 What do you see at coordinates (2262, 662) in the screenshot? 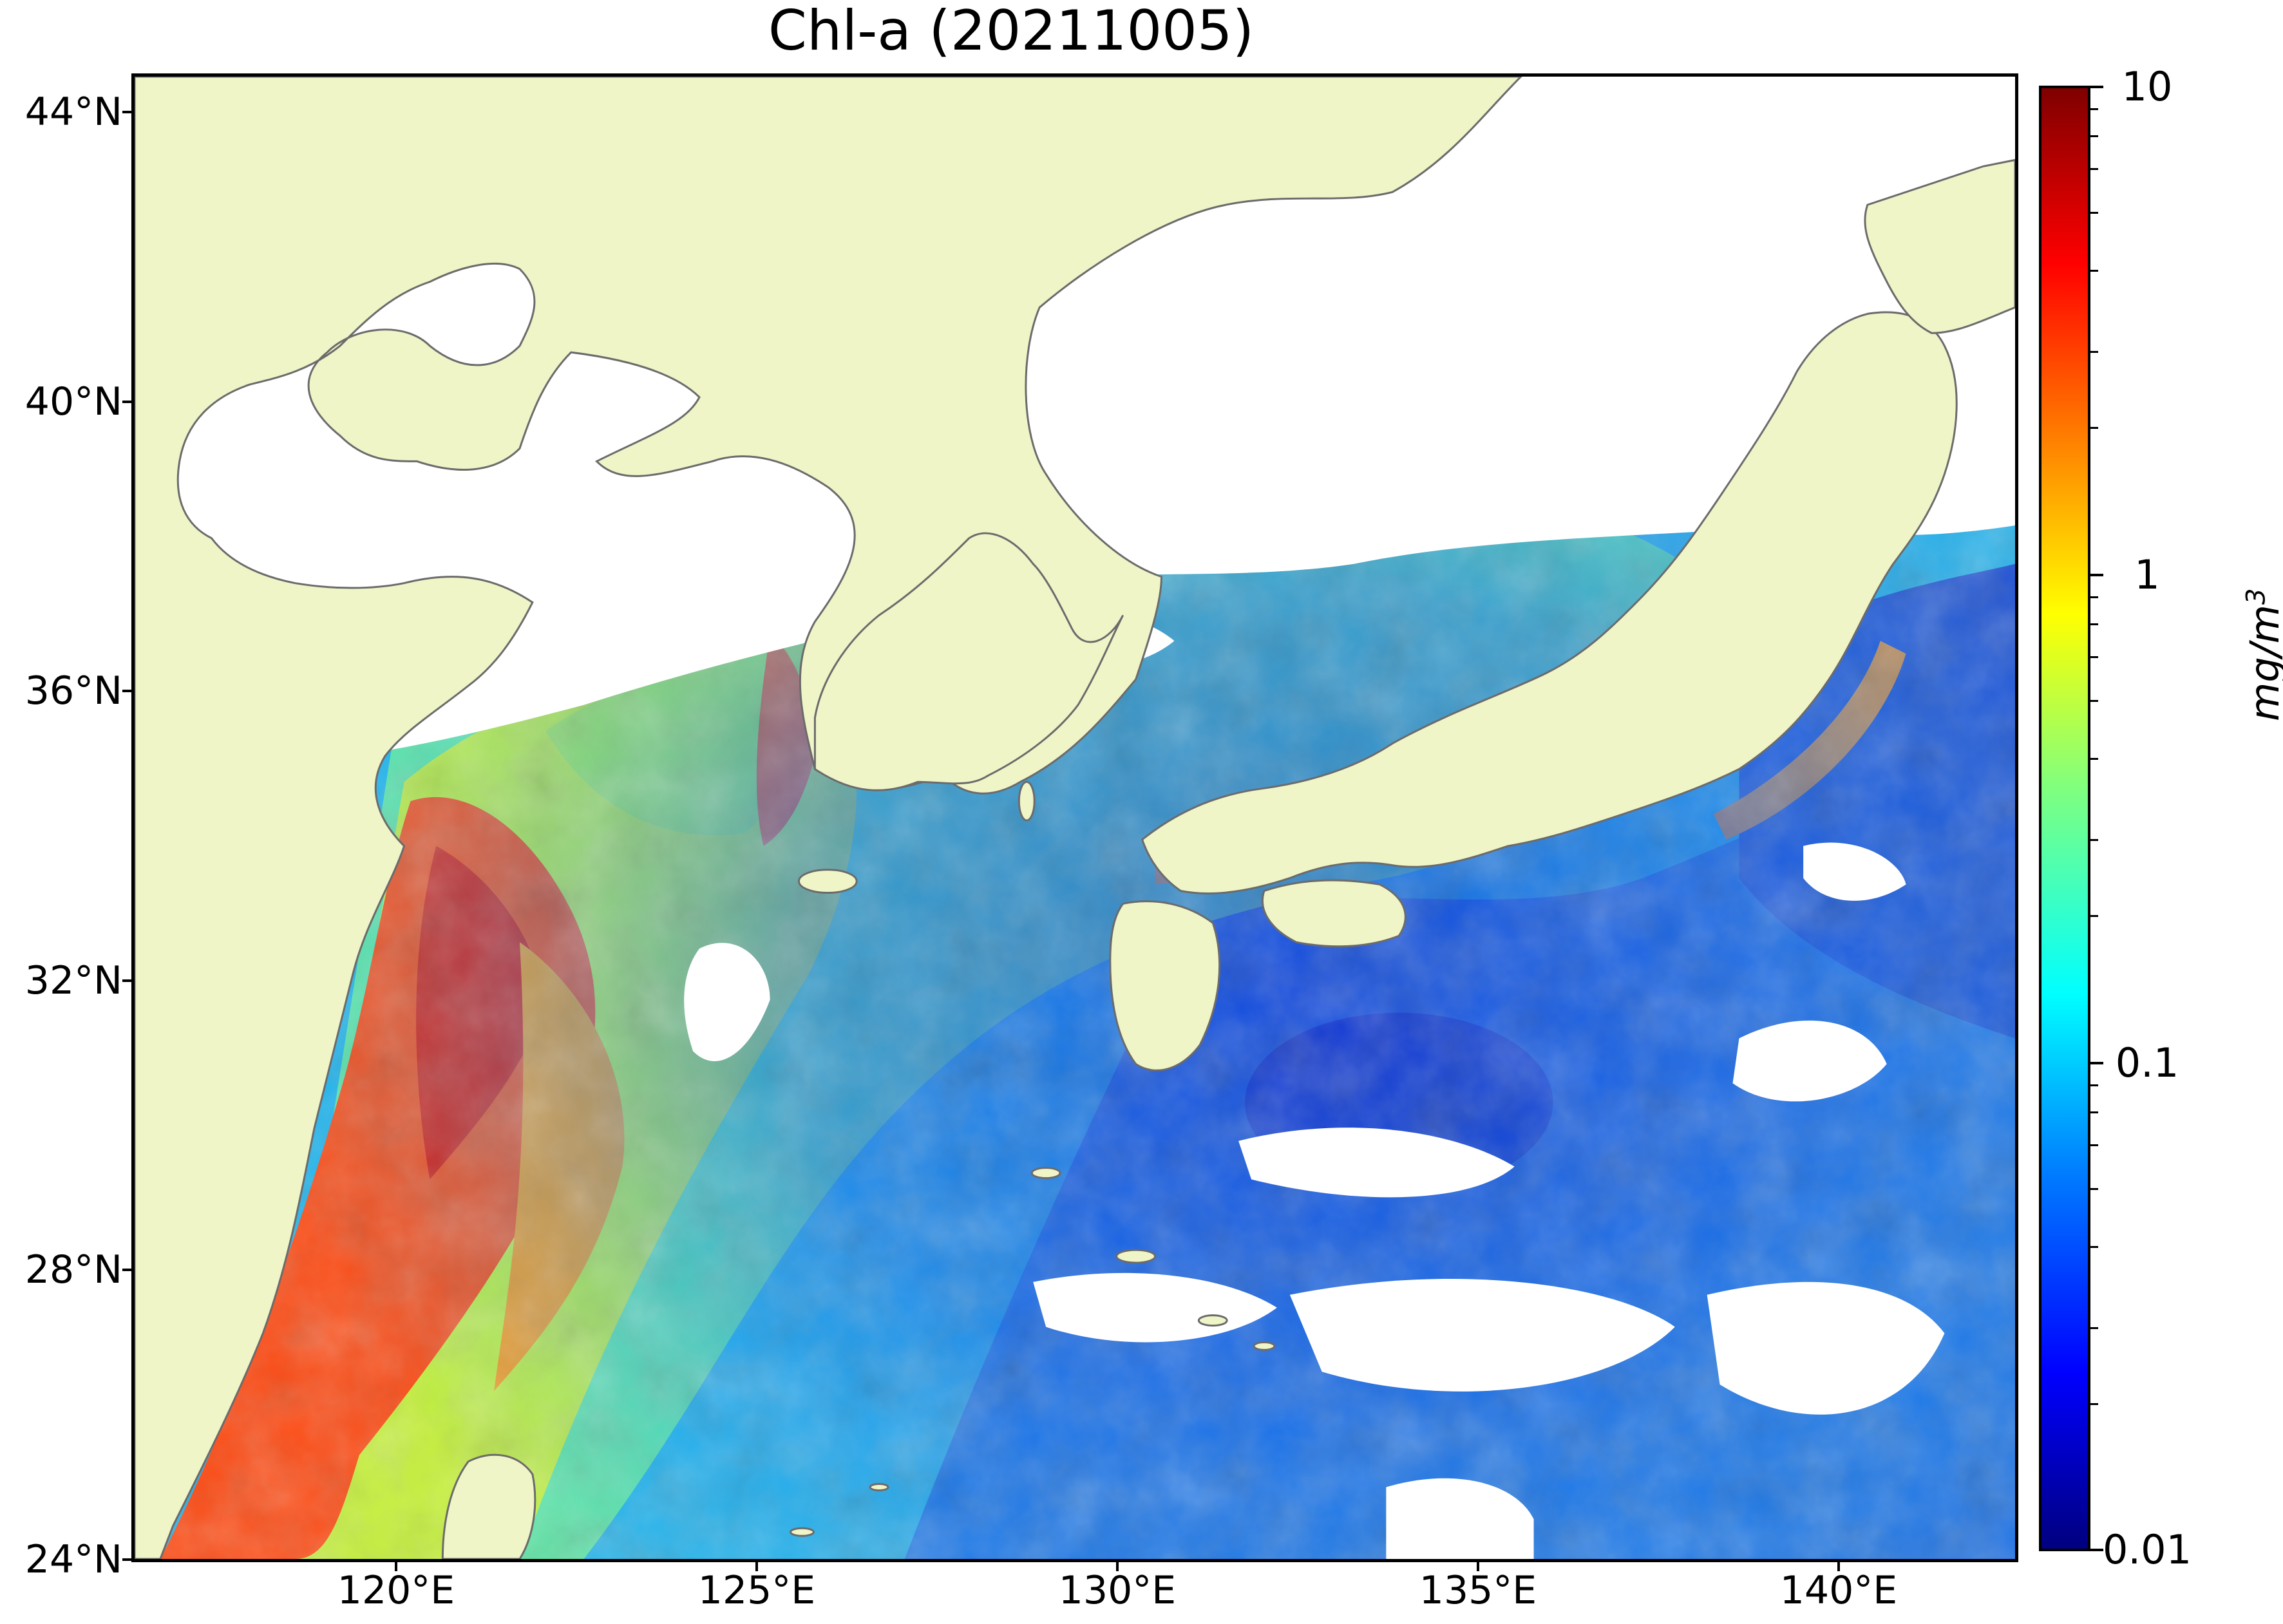
I see `colorbar-unit-prefix: mg/m` at bounding box center [2262, 662].